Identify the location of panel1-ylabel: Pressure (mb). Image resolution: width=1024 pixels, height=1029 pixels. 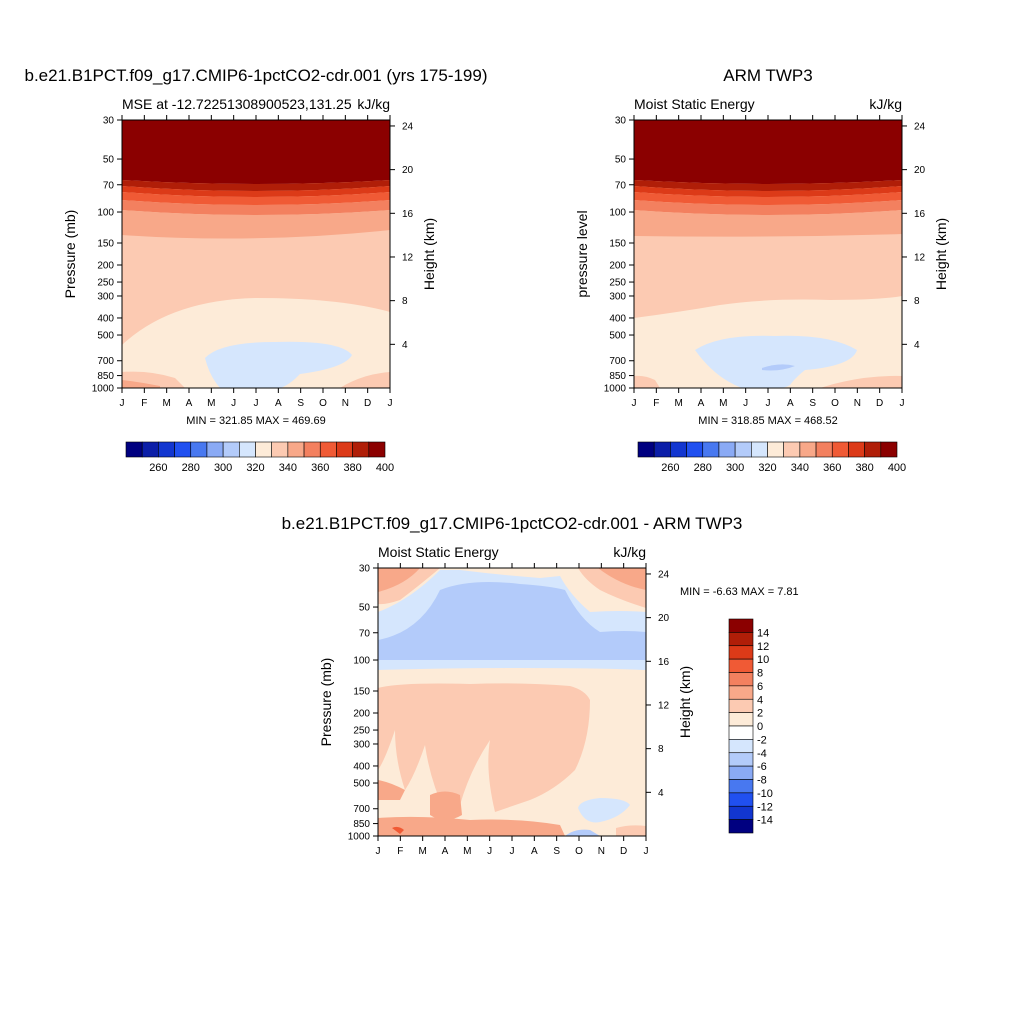
(70, 254).